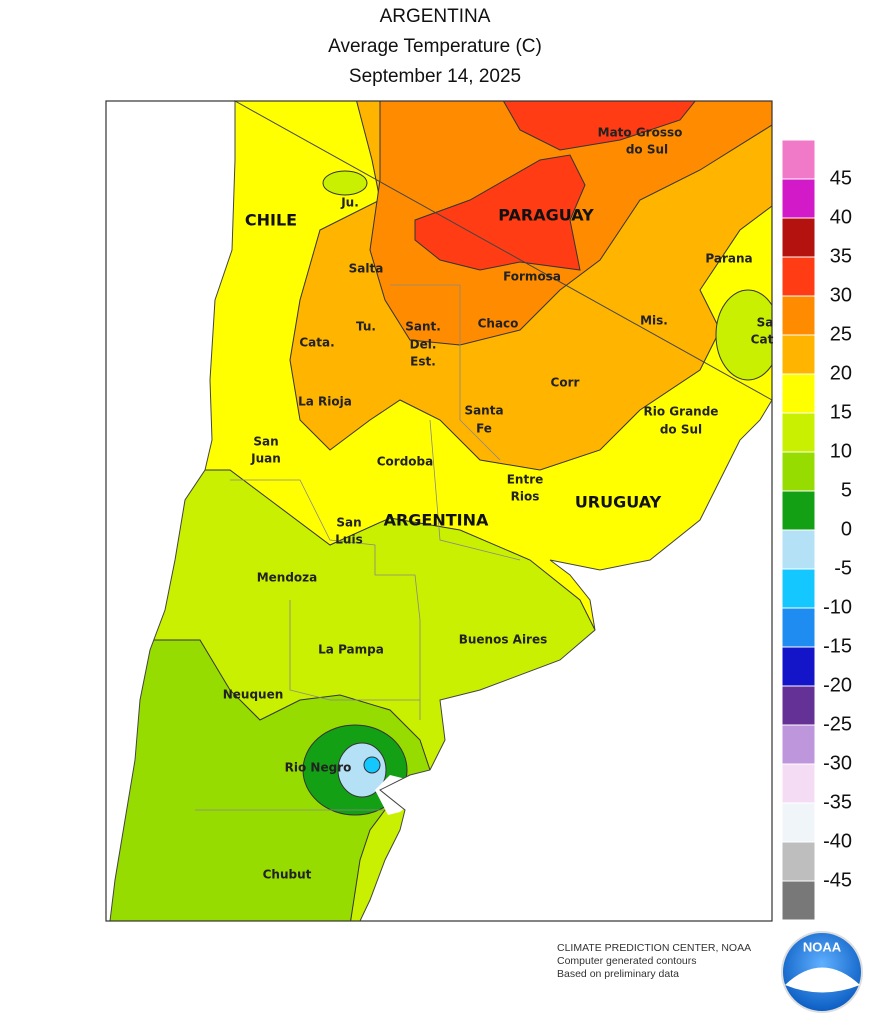  I want to click on place-label: Salta, so click(366, 269).